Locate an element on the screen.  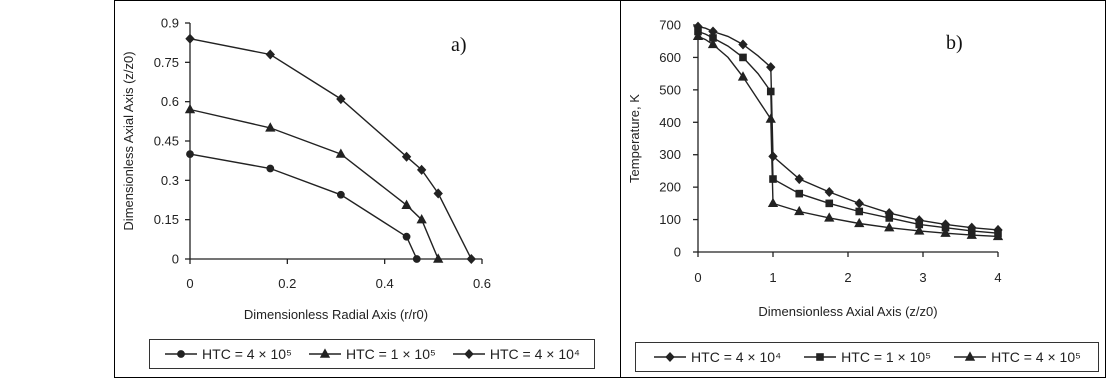
b-y-tick-label: 600 is located at coordinates (670, 57).